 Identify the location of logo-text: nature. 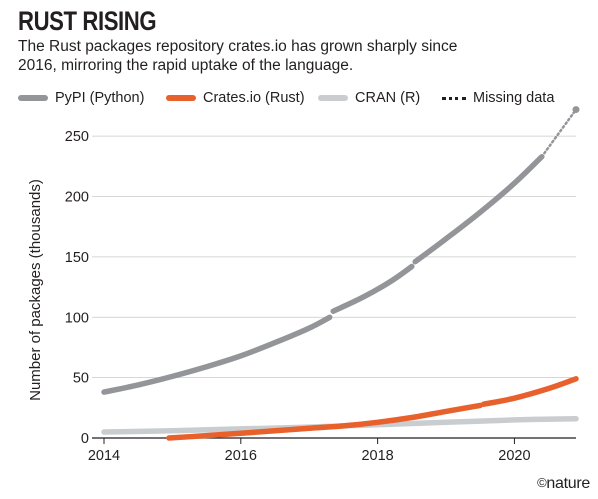
(568, 483).